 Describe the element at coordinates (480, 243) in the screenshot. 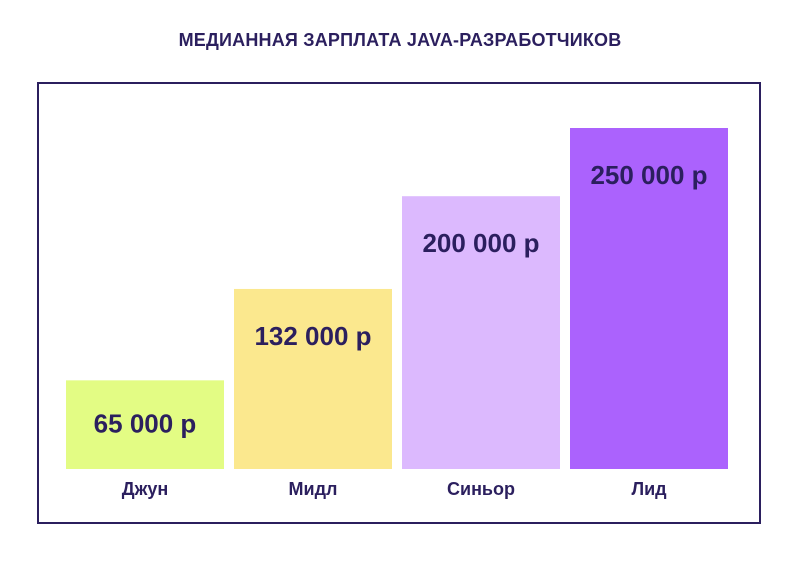

I see `value-label-3: 200 000 р` at that location.